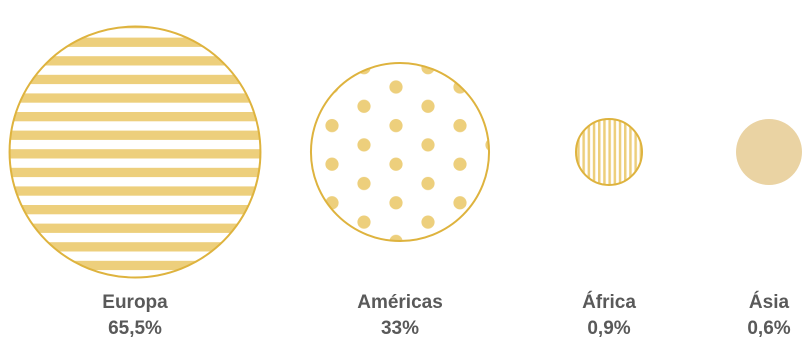  Describe the element at coordinates (608, 328) in the screenshot. I see `bubble-value-africa: 0,9%` at that location.